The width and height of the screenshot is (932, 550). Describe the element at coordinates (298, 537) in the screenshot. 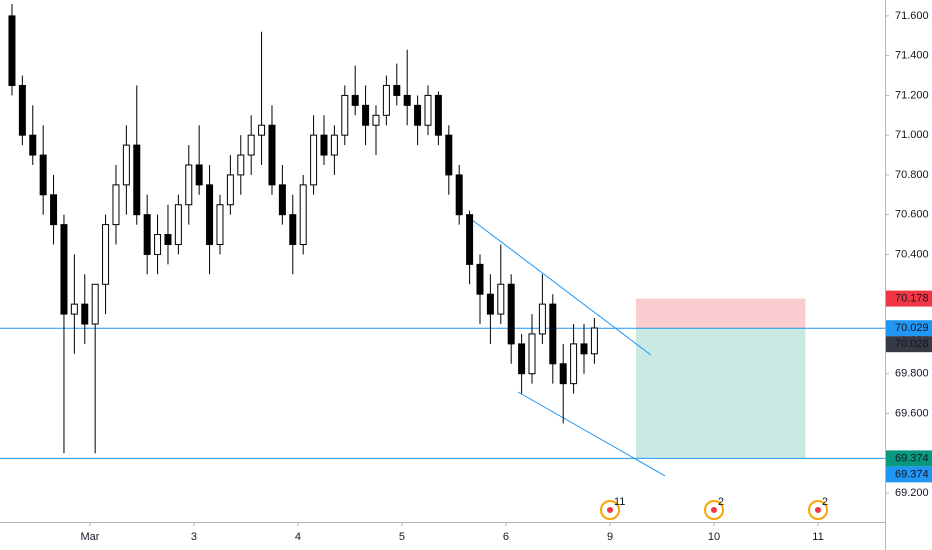

I see `x-tick-label: 4` at that location.